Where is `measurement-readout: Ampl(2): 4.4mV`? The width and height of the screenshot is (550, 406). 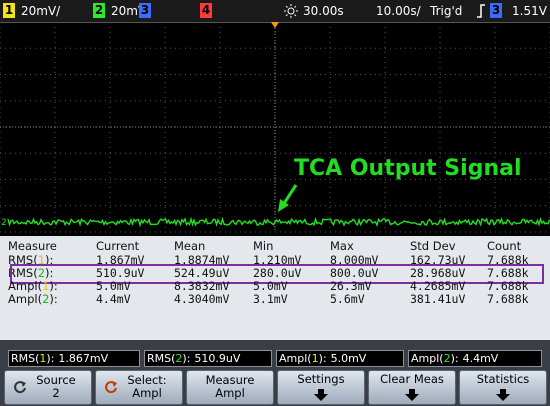 measurement-readout: Ampl(2): 4.4mV is located at coordinates (475, 358).